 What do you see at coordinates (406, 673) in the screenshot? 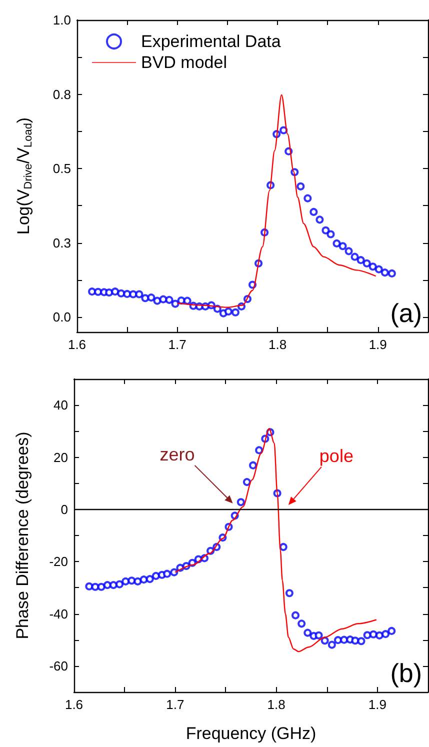
I see `annotation: (b)` at bounding box center [406, 673].